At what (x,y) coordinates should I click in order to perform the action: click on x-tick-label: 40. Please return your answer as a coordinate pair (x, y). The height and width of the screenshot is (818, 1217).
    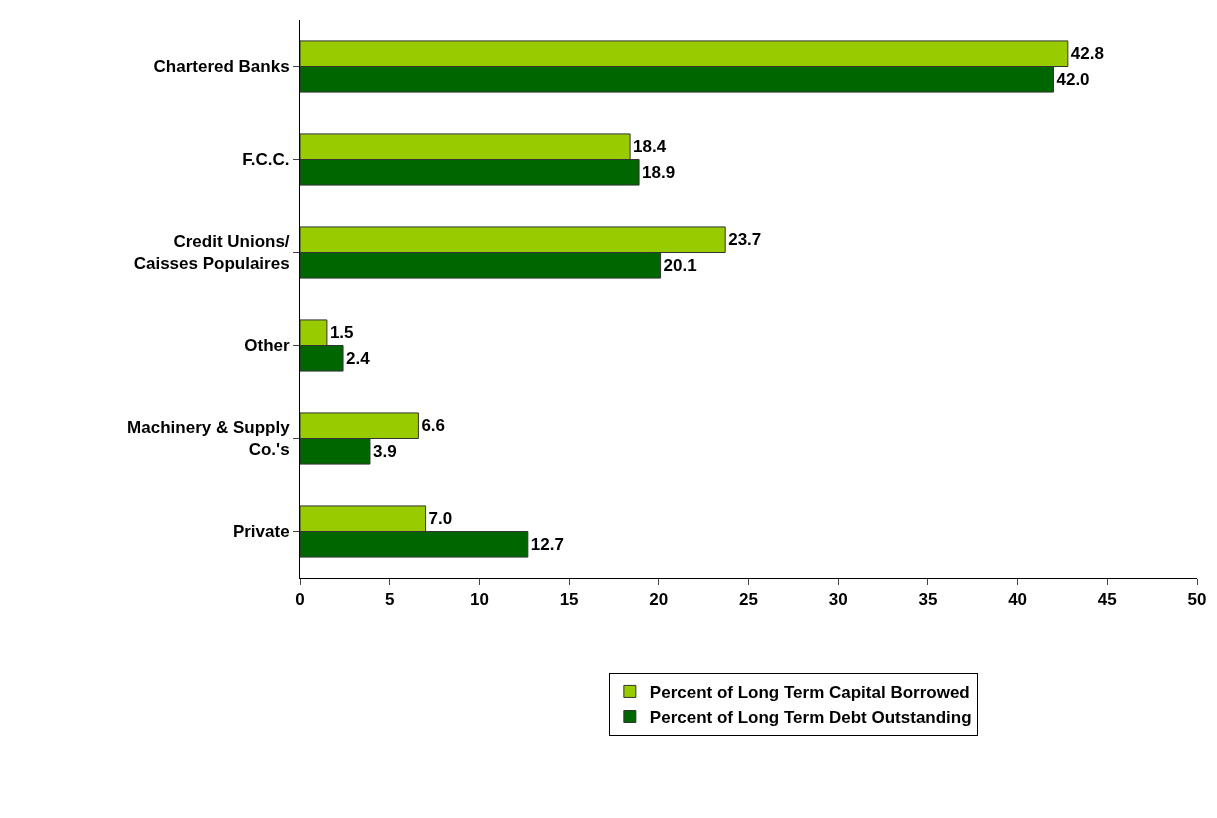
    Looking at the image, I should click on (1018, 600).